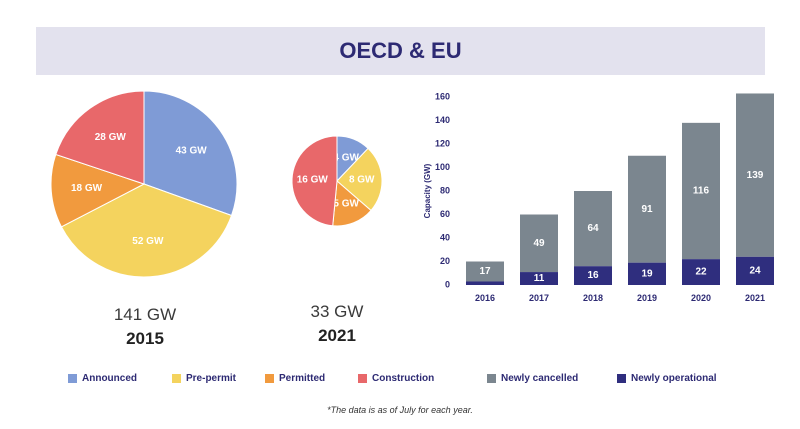 The image size is (800, 429). I want to click on bar-label-newly-operational: 22, so click(701, 272).